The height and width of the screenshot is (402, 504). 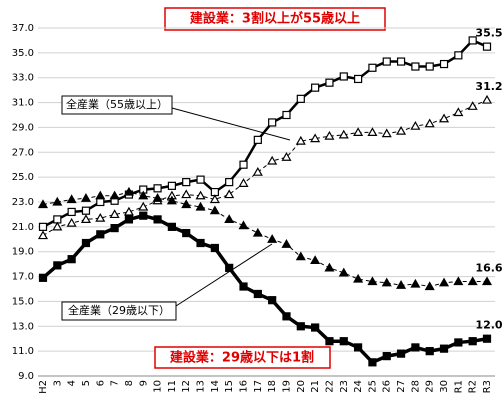 I want to click on x-tick-label: 23, so click(x=344, y=386).